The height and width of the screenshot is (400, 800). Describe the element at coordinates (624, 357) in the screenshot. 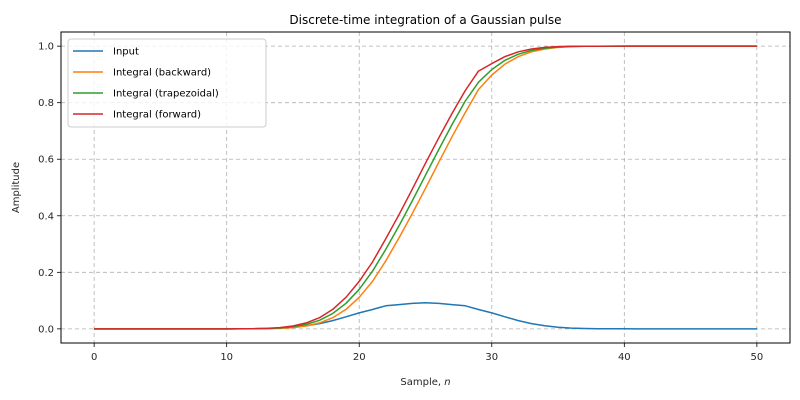

I see `x-tick-label: 40` at that location.